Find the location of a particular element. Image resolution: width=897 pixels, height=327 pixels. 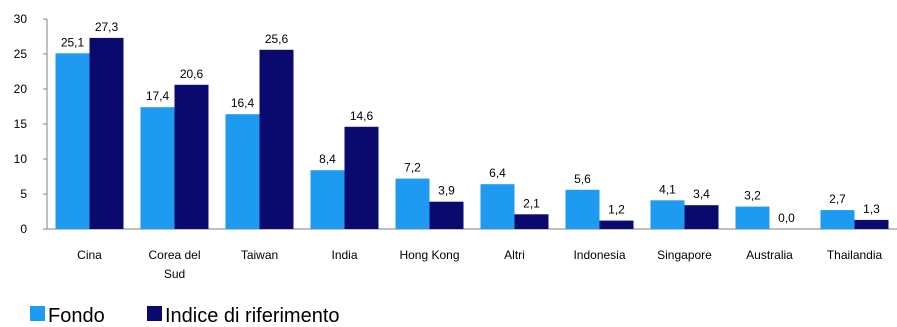

data-label: 6,4 is located at coordinates (497, 173).